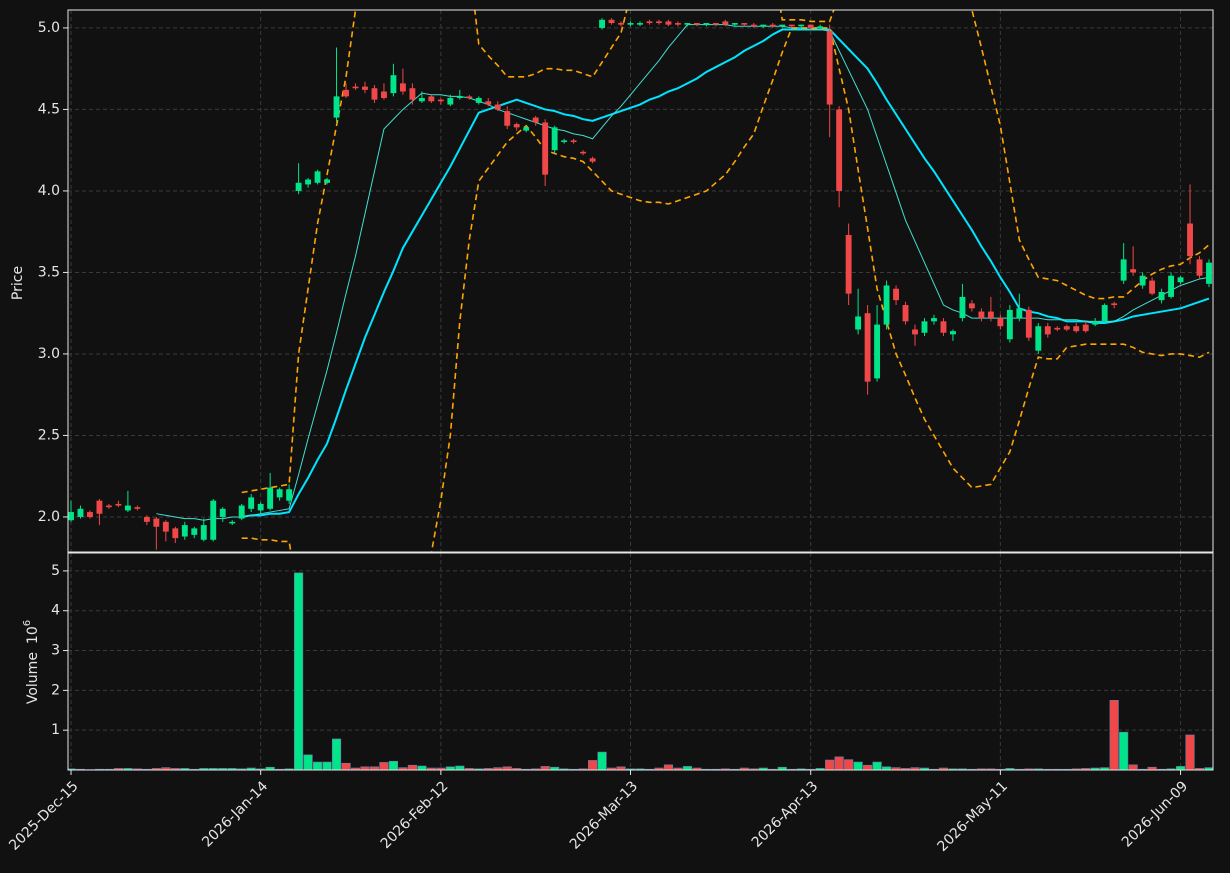 The height and width of the screenshot is (873, 1230). What do you see at coordinates (55, 690) in the screenshot?
I see `y-tick-label: 2` at bounding box center [55, 690].